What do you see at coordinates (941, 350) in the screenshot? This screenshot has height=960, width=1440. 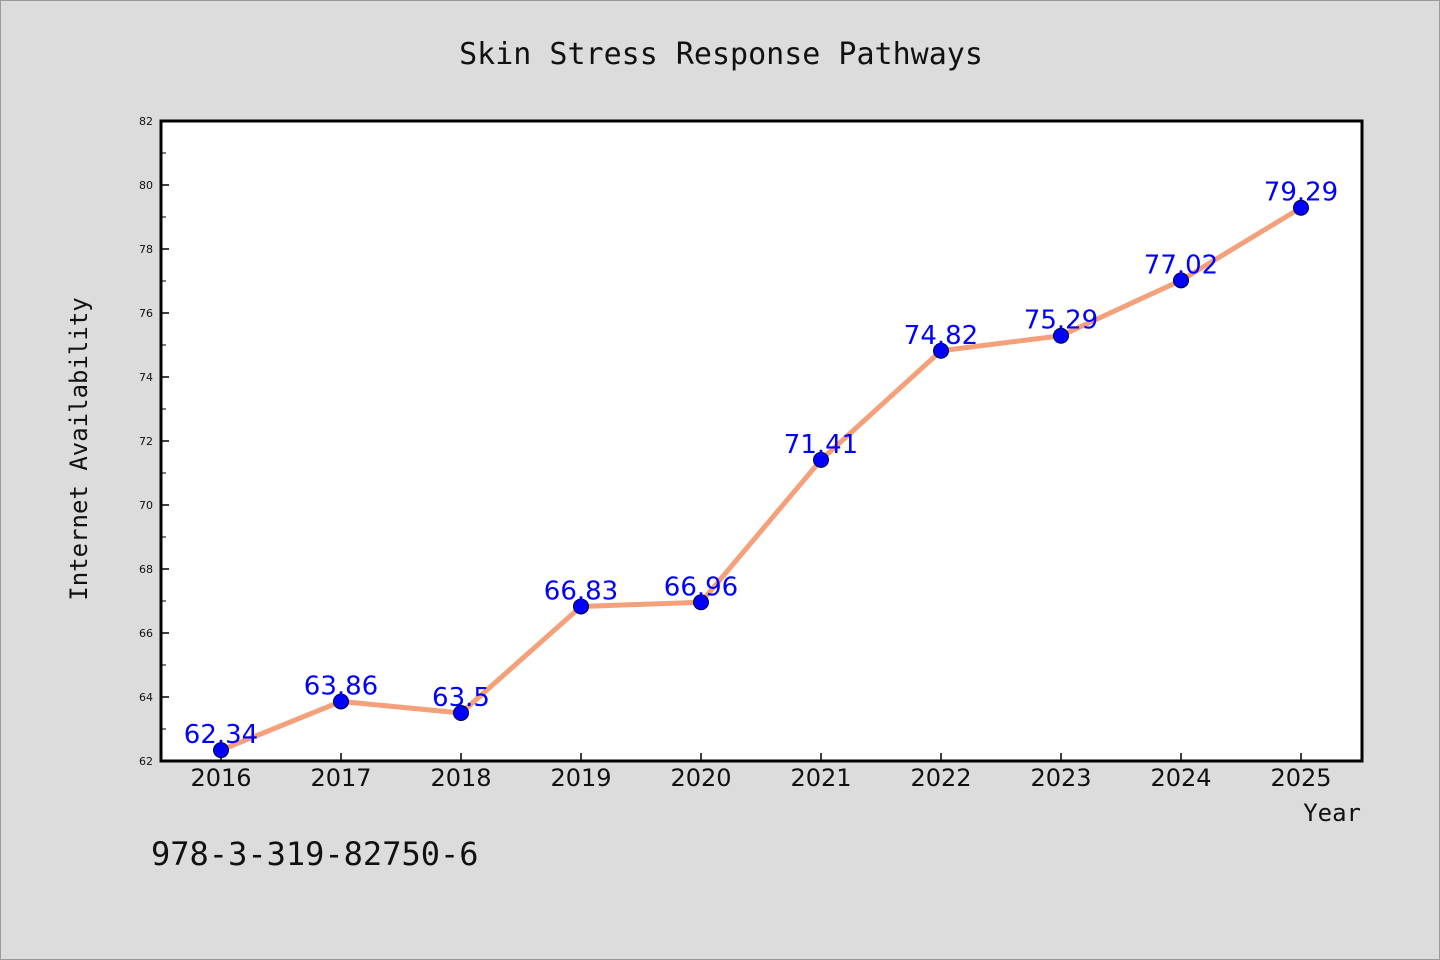 I see `data-point-2022` at bounding box center [941, 350].